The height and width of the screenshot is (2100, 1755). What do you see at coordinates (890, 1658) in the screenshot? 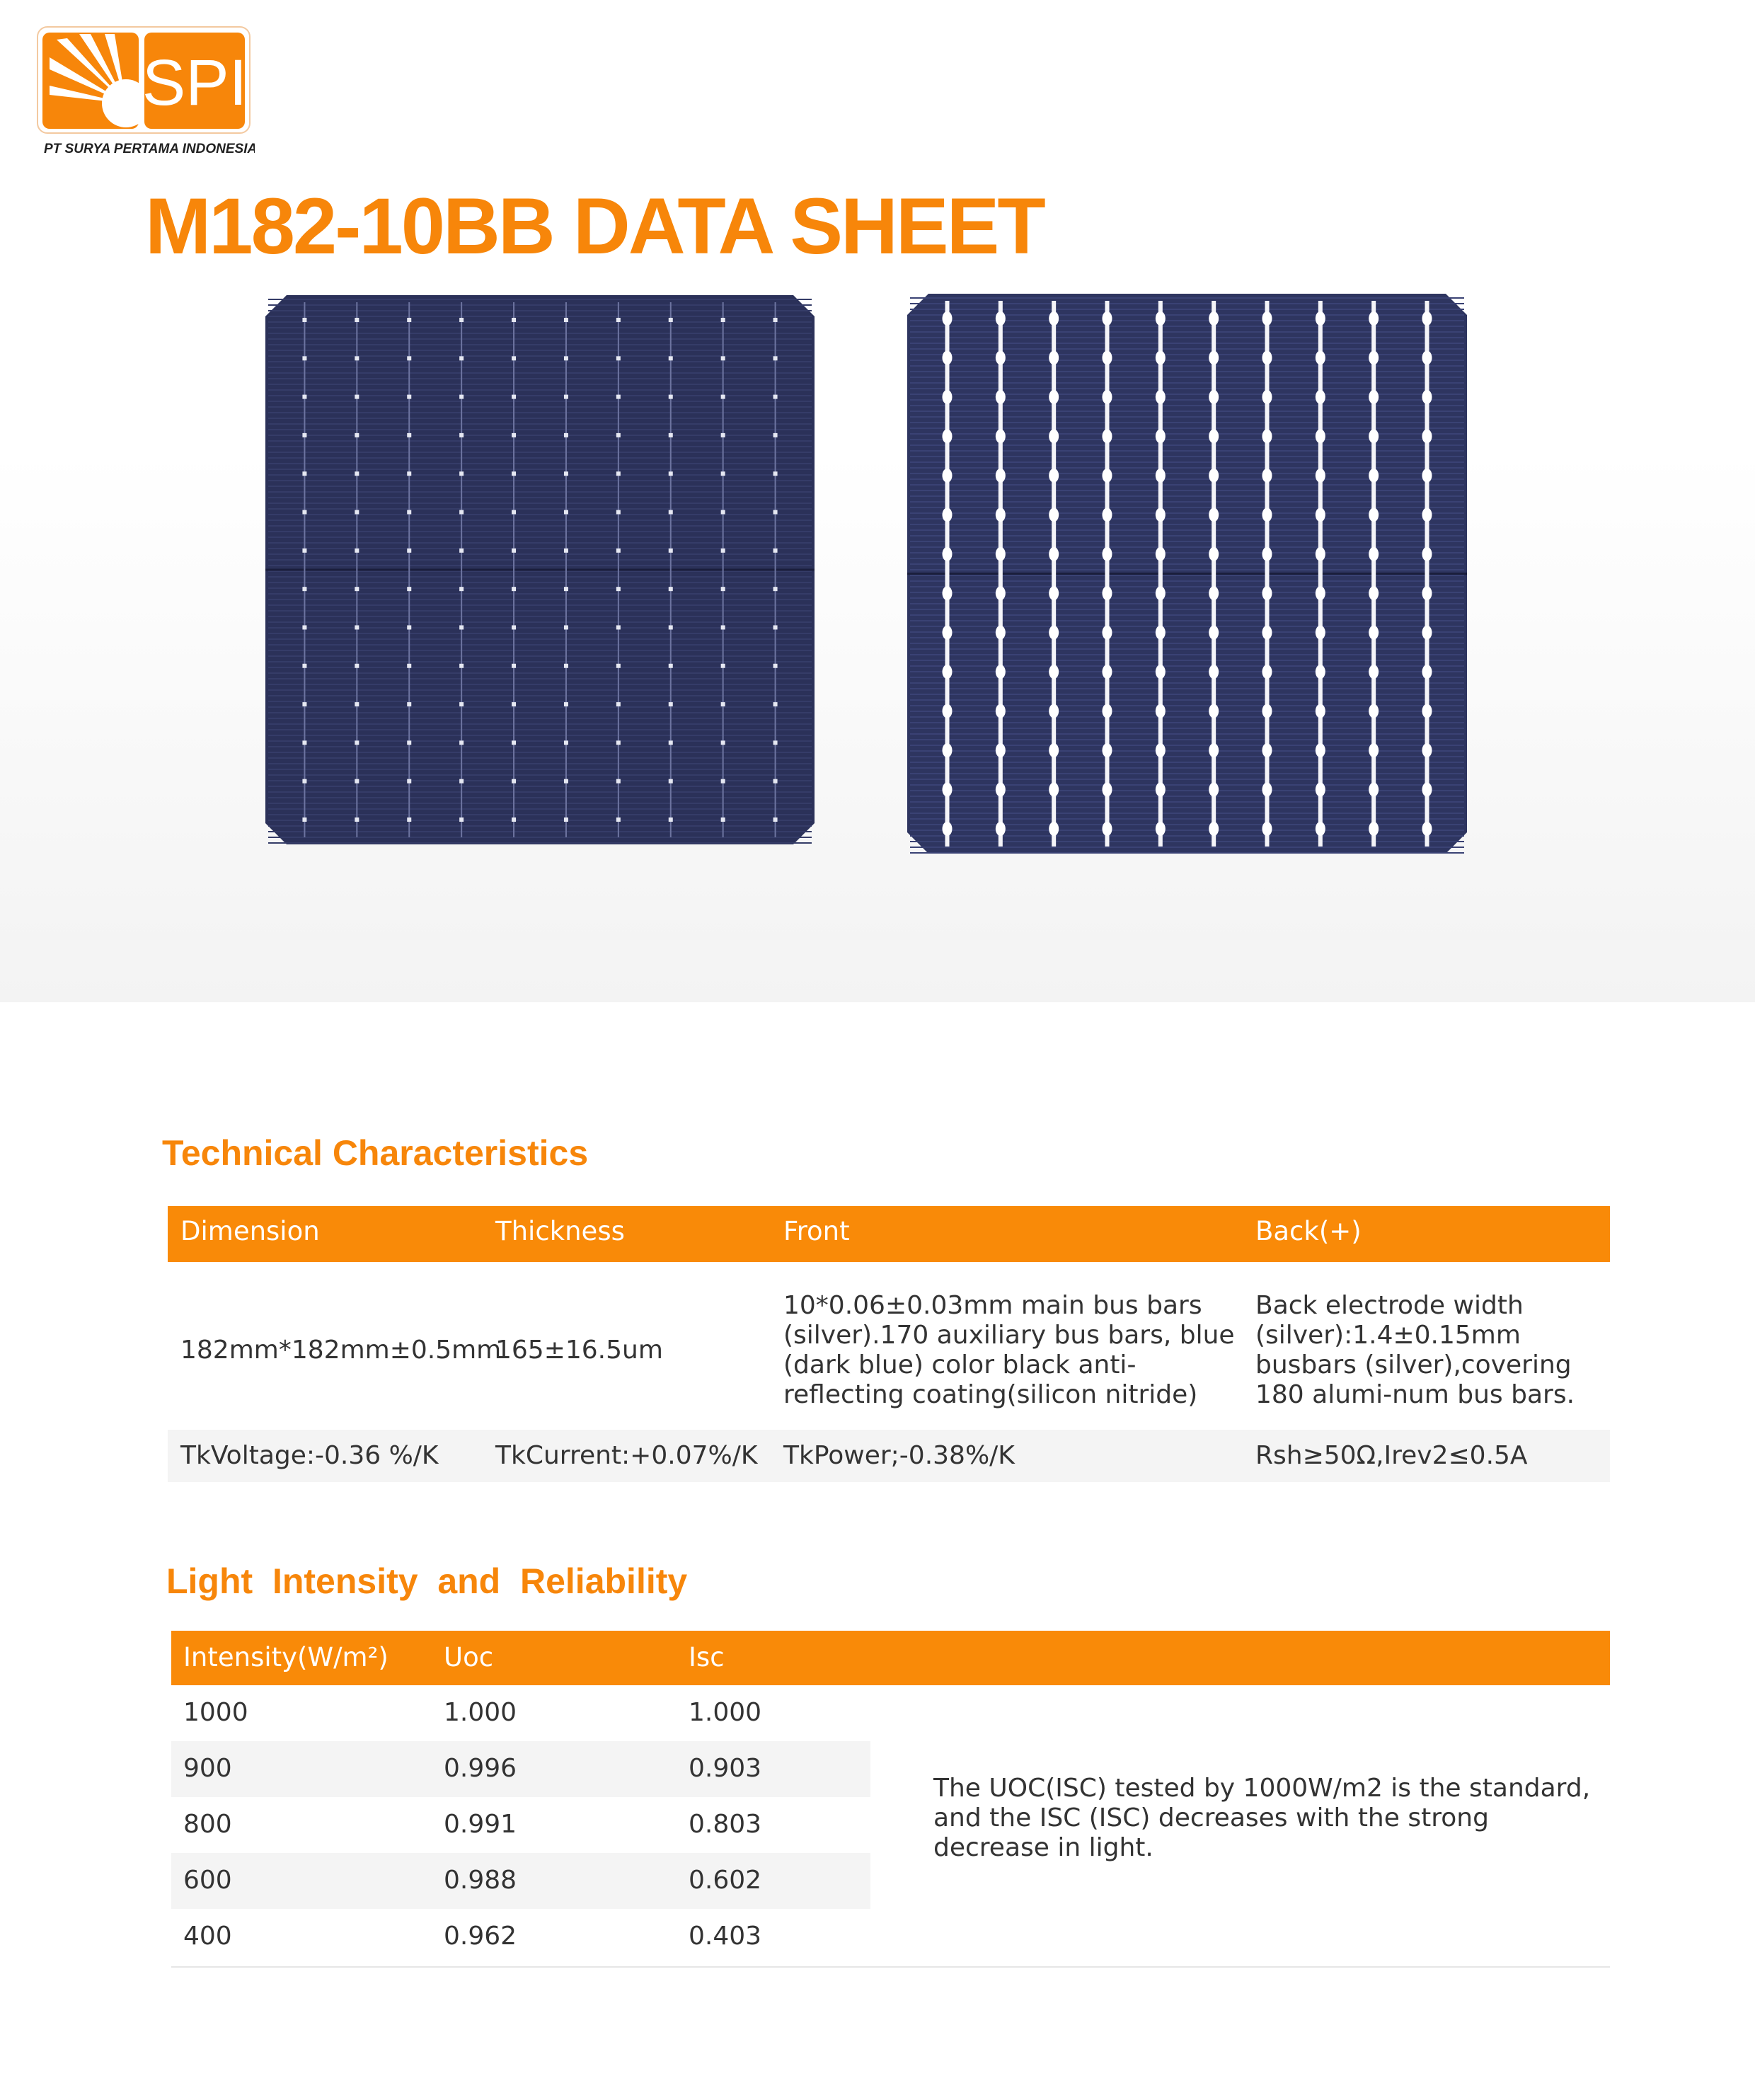
I see `table-header-bar` at bounding box center [890, 1658].